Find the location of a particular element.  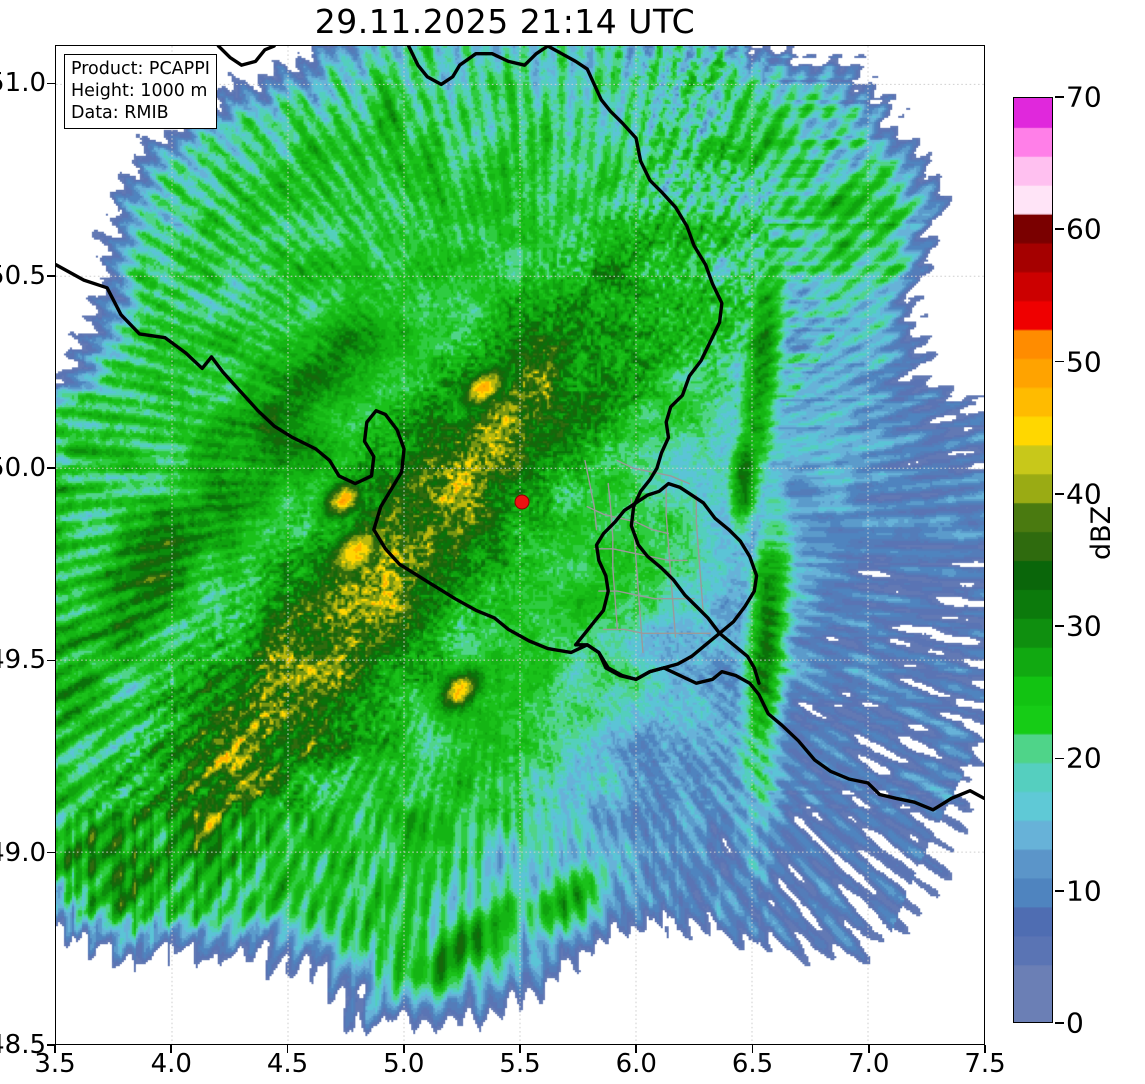

colorbar-tick-label: 40 is located at coordinates (1084, 494).